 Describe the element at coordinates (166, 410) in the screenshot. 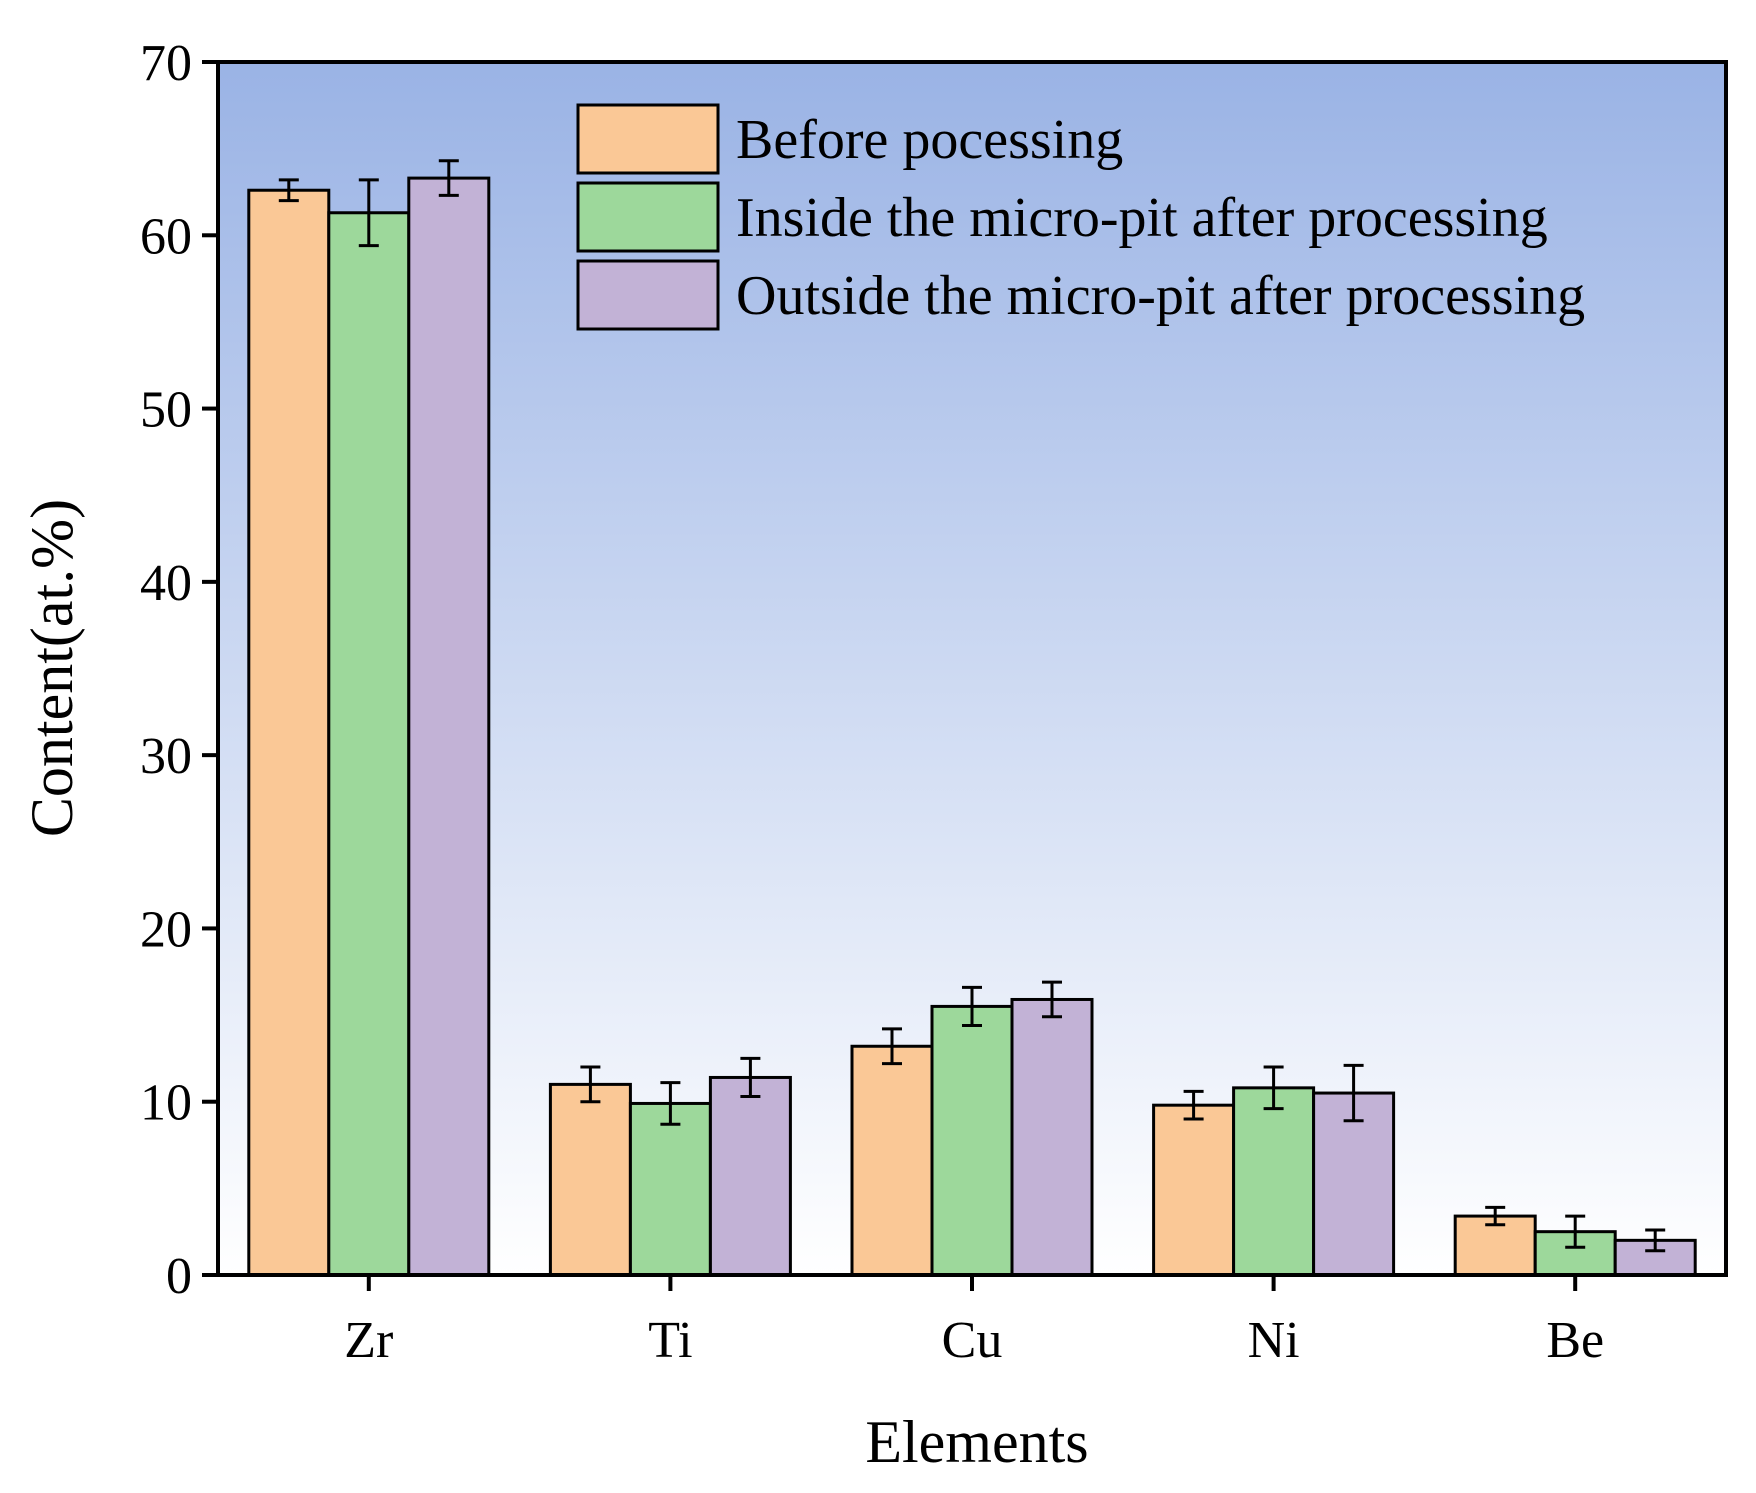

I see `y-tick-label-50: 50` at that location.